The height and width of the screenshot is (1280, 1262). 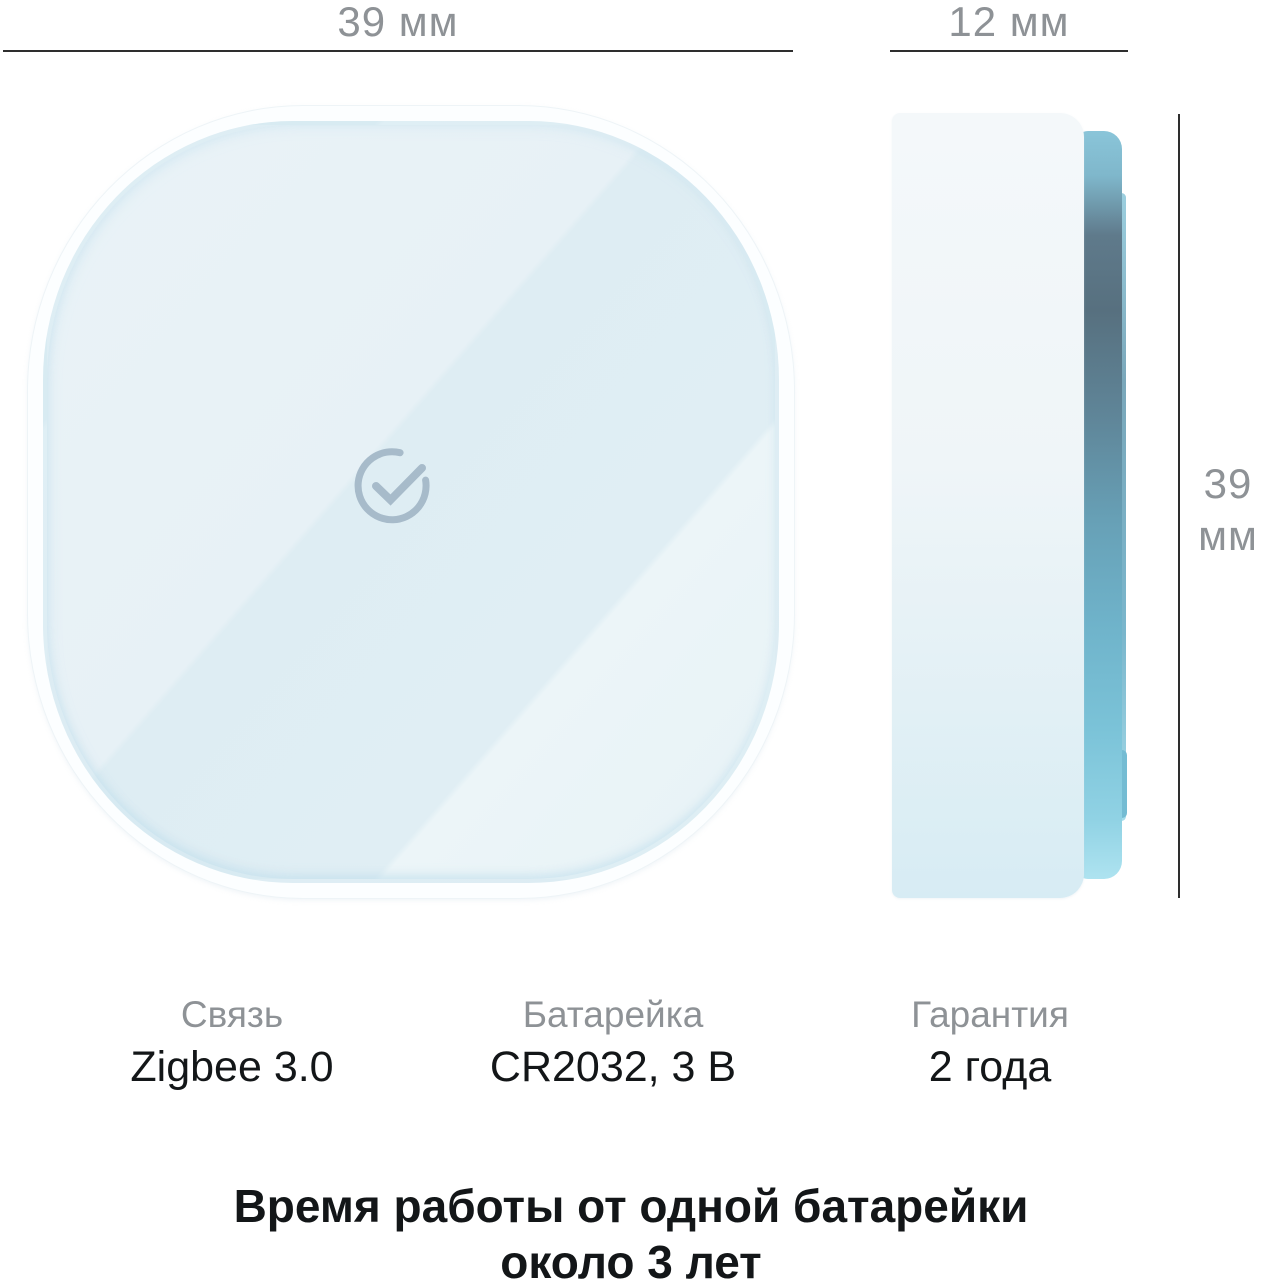 What do you see at coordinates (1228, 535) in the screenshot?
I see `side-height-unit: мм` at bounding box center [1228, 535].